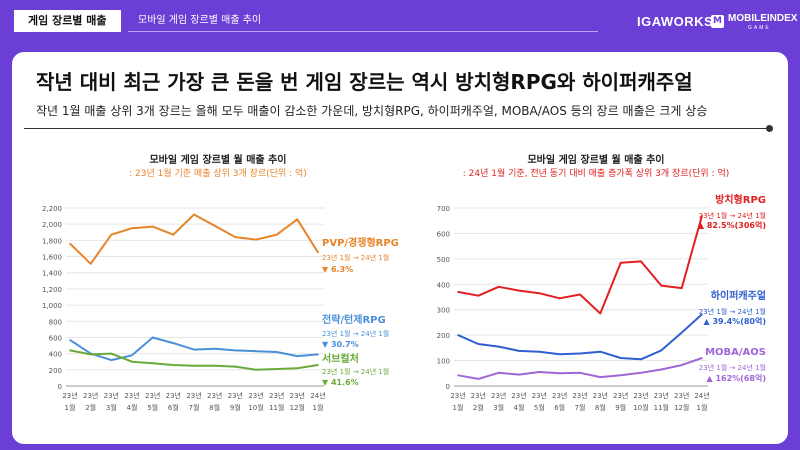  What do you see at coordinates (340, 344) in the screenshot?
I see `series-change: ▼ 30.7%` at bounding box center [340, 344].